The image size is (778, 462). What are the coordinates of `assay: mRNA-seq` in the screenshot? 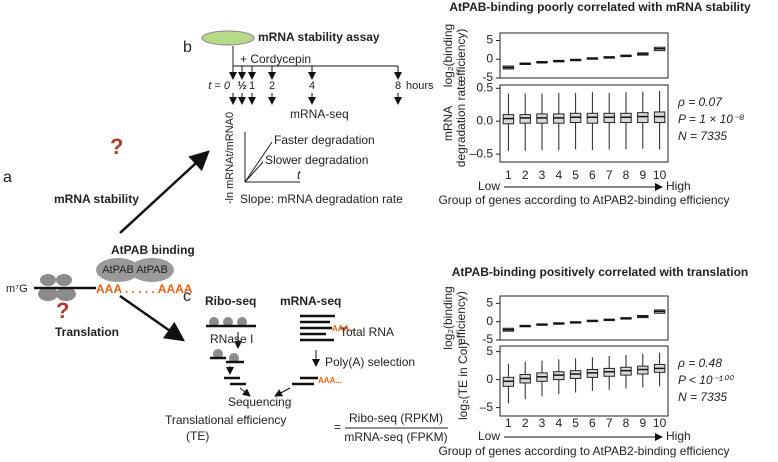 It's located at (319, 114).